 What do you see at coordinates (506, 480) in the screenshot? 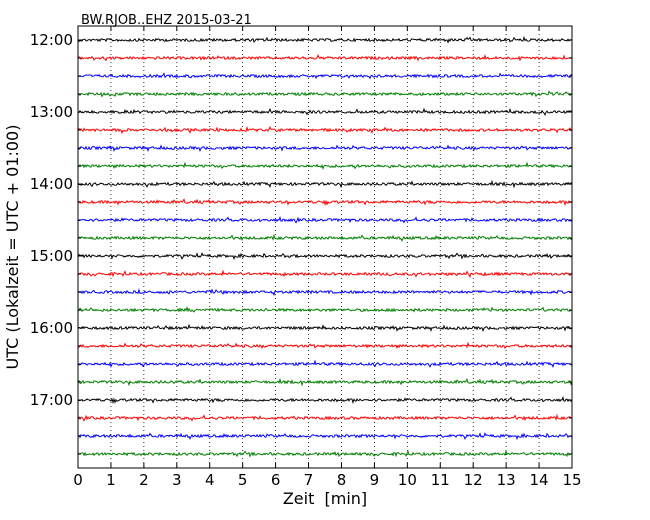
I see `x-tick-label: 13` at bounding box center [506, 480].